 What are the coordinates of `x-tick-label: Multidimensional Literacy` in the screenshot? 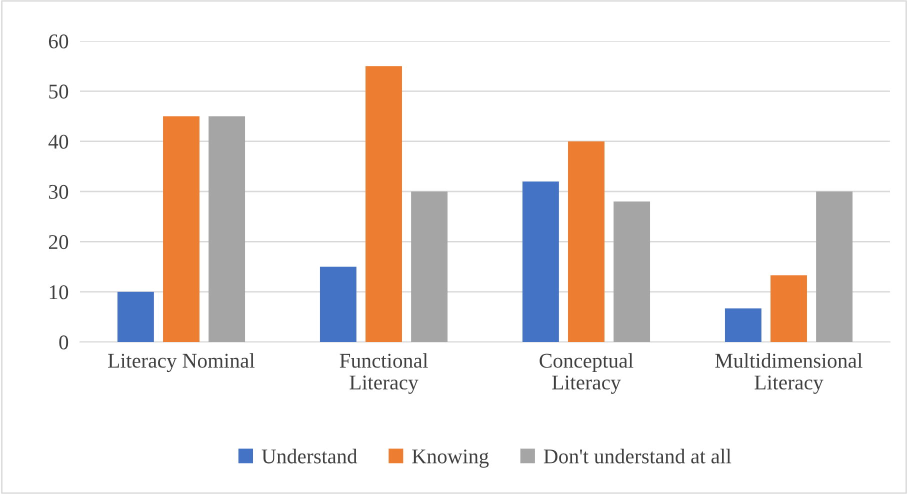 It's located at (788, 373).